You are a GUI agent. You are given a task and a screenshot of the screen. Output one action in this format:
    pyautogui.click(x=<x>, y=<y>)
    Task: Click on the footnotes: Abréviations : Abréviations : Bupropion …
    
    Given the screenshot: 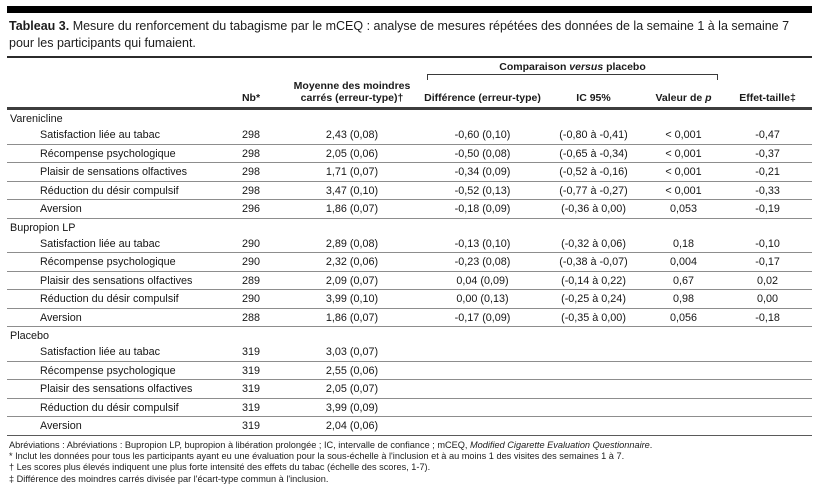 What is the action you would take?
    pyautogui.click(x=409, y=462)
    